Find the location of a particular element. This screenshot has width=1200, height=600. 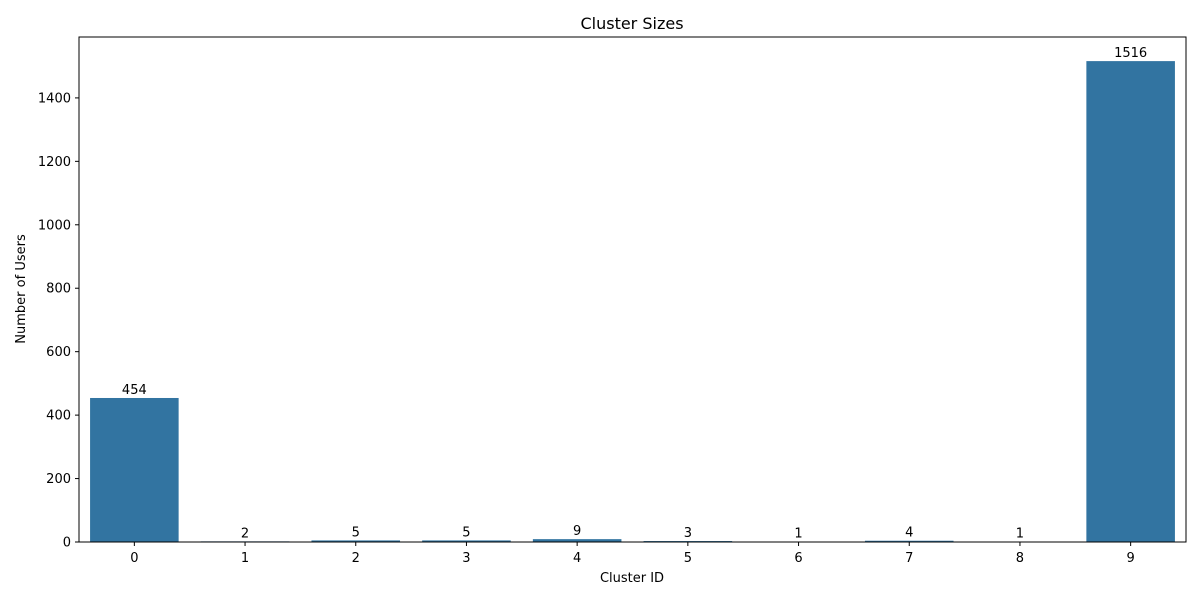

x-axis: 0 1 2 3 4 5 6 7 8 9 is located at coordinates (632, 554).